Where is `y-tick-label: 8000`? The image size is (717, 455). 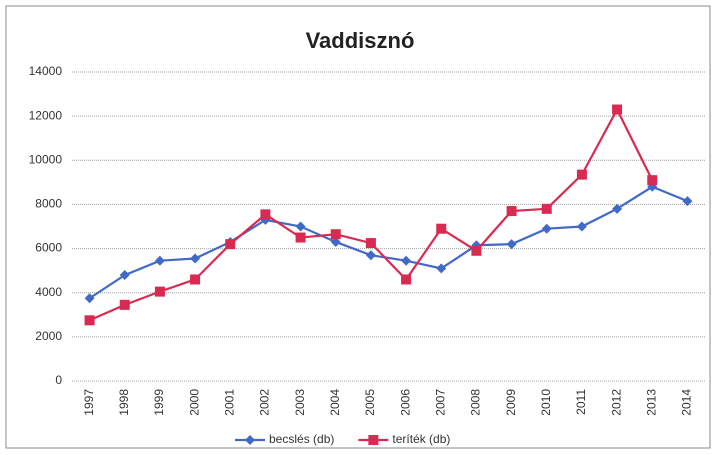 y-tick-label: 8000 is located at coordinates (48, 204).